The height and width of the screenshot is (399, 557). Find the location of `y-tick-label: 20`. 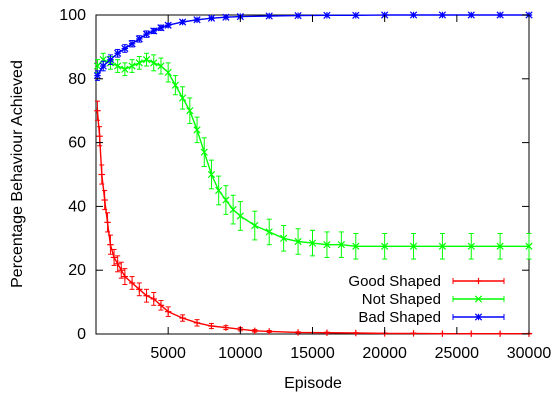

y-tick-label: 20 is located at coordinates (77, 270).